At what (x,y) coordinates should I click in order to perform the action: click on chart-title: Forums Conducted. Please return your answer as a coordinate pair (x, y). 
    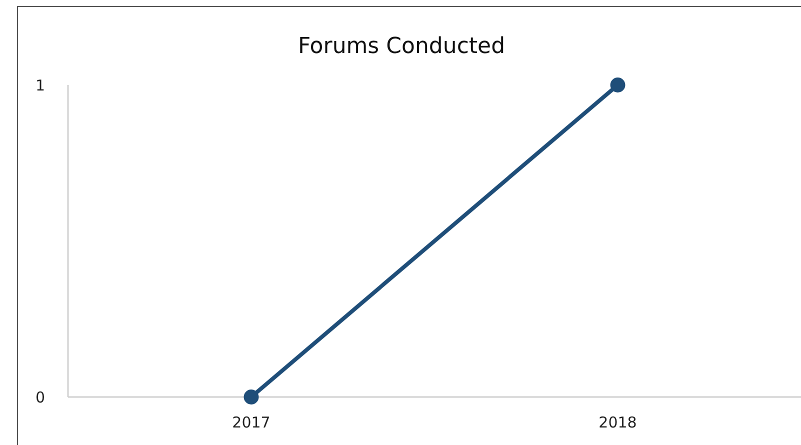
    Looking at the image, I should click on (402, 46).